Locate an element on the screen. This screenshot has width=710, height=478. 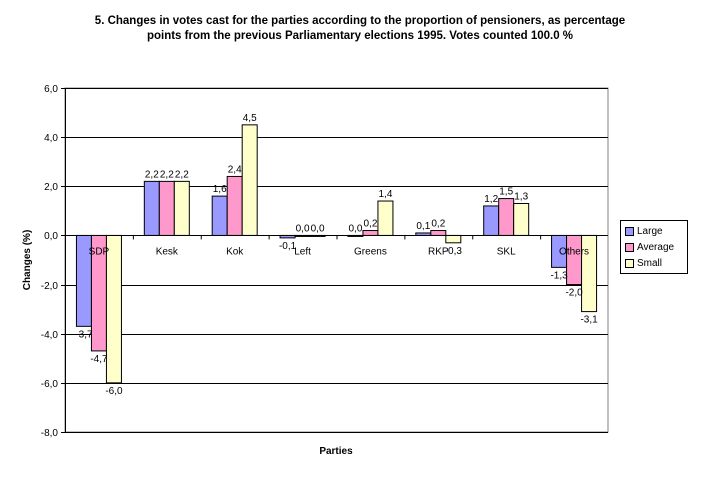
y-axis-title: Changes (%) is located at coordinates (27, 260).